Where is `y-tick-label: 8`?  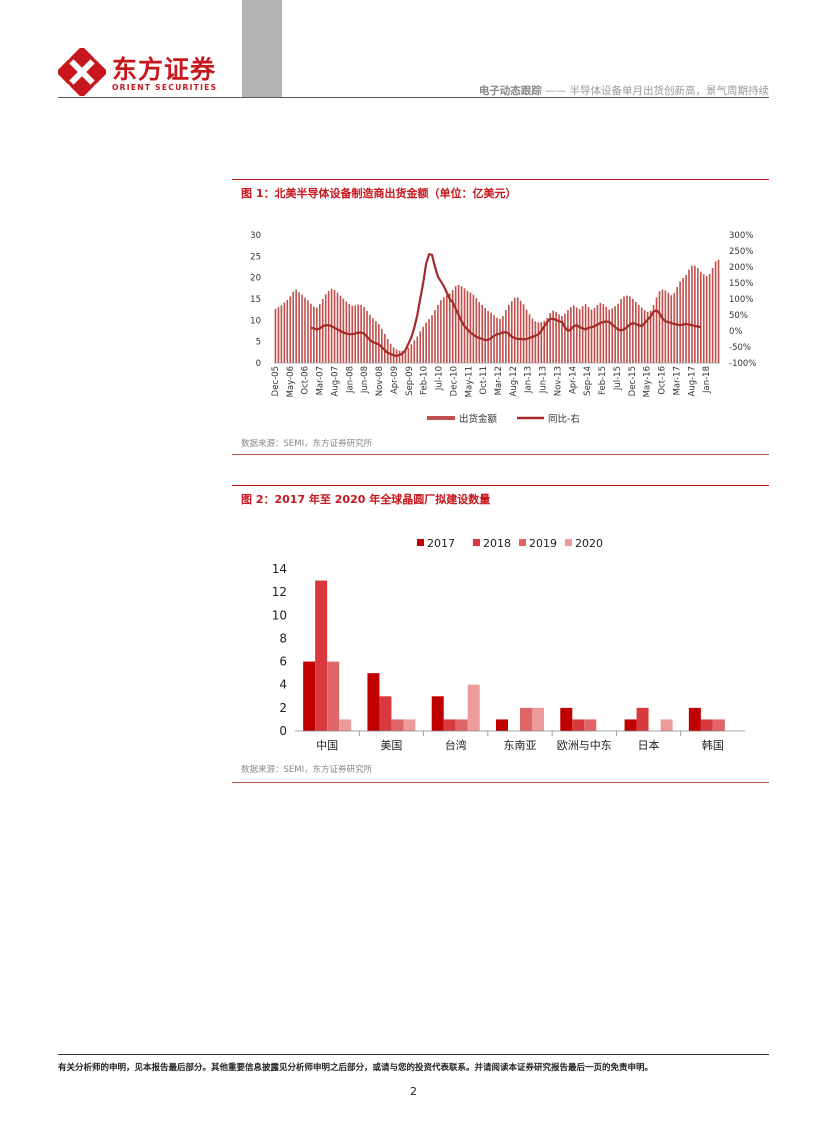
y-tick-label: 8 is located at coordinates (283, 638).